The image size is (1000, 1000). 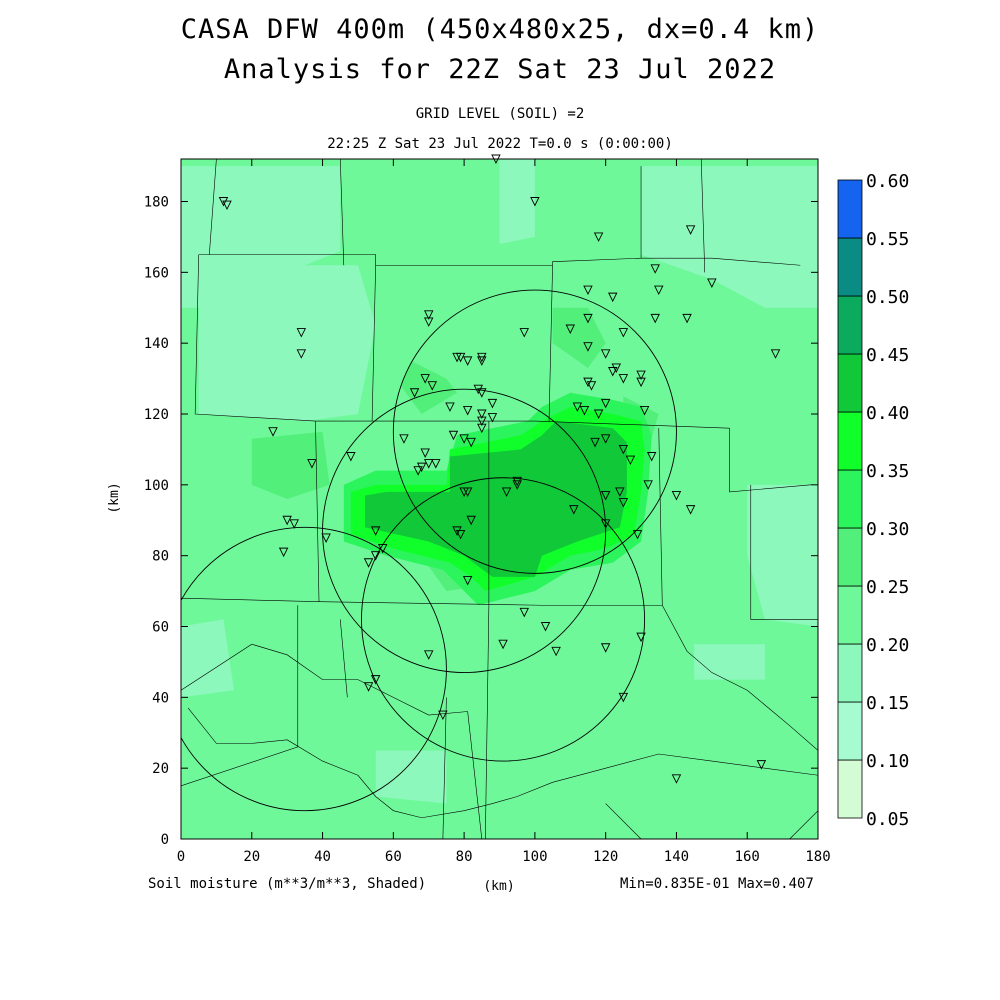 What do you see at coordinates (676, 857) in the screenshot?
I see `x-tick-label: 140` at bounding box center [676, 857].